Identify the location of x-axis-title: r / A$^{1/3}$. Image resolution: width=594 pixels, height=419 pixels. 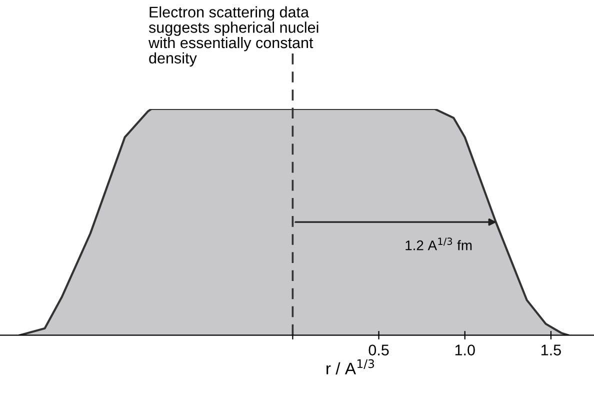
(350, 366).